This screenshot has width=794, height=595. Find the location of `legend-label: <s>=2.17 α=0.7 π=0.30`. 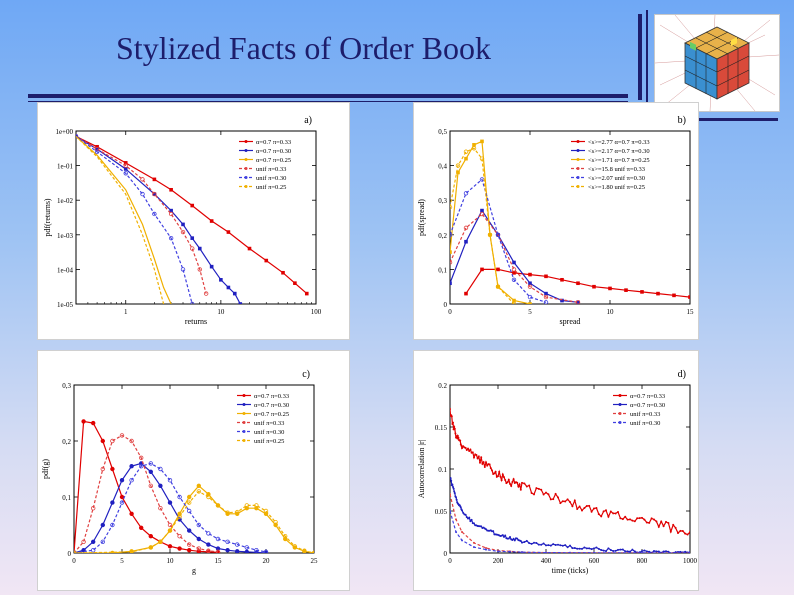

legend-label: <s>=2.17 α=0.7 π=0.30 is located at coordinates (619, 151).